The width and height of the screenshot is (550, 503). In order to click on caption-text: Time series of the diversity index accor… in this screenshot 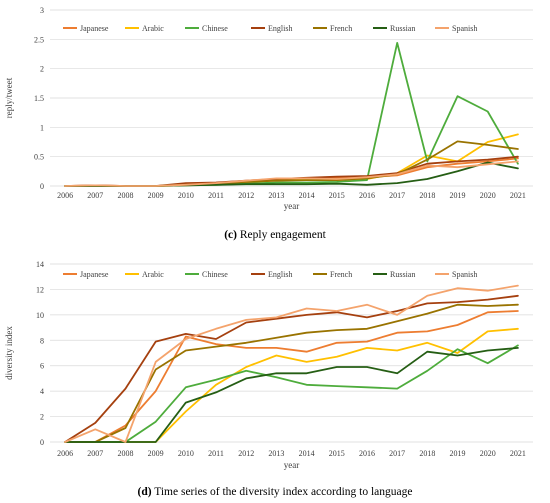, I will do `click(282, 492)`.